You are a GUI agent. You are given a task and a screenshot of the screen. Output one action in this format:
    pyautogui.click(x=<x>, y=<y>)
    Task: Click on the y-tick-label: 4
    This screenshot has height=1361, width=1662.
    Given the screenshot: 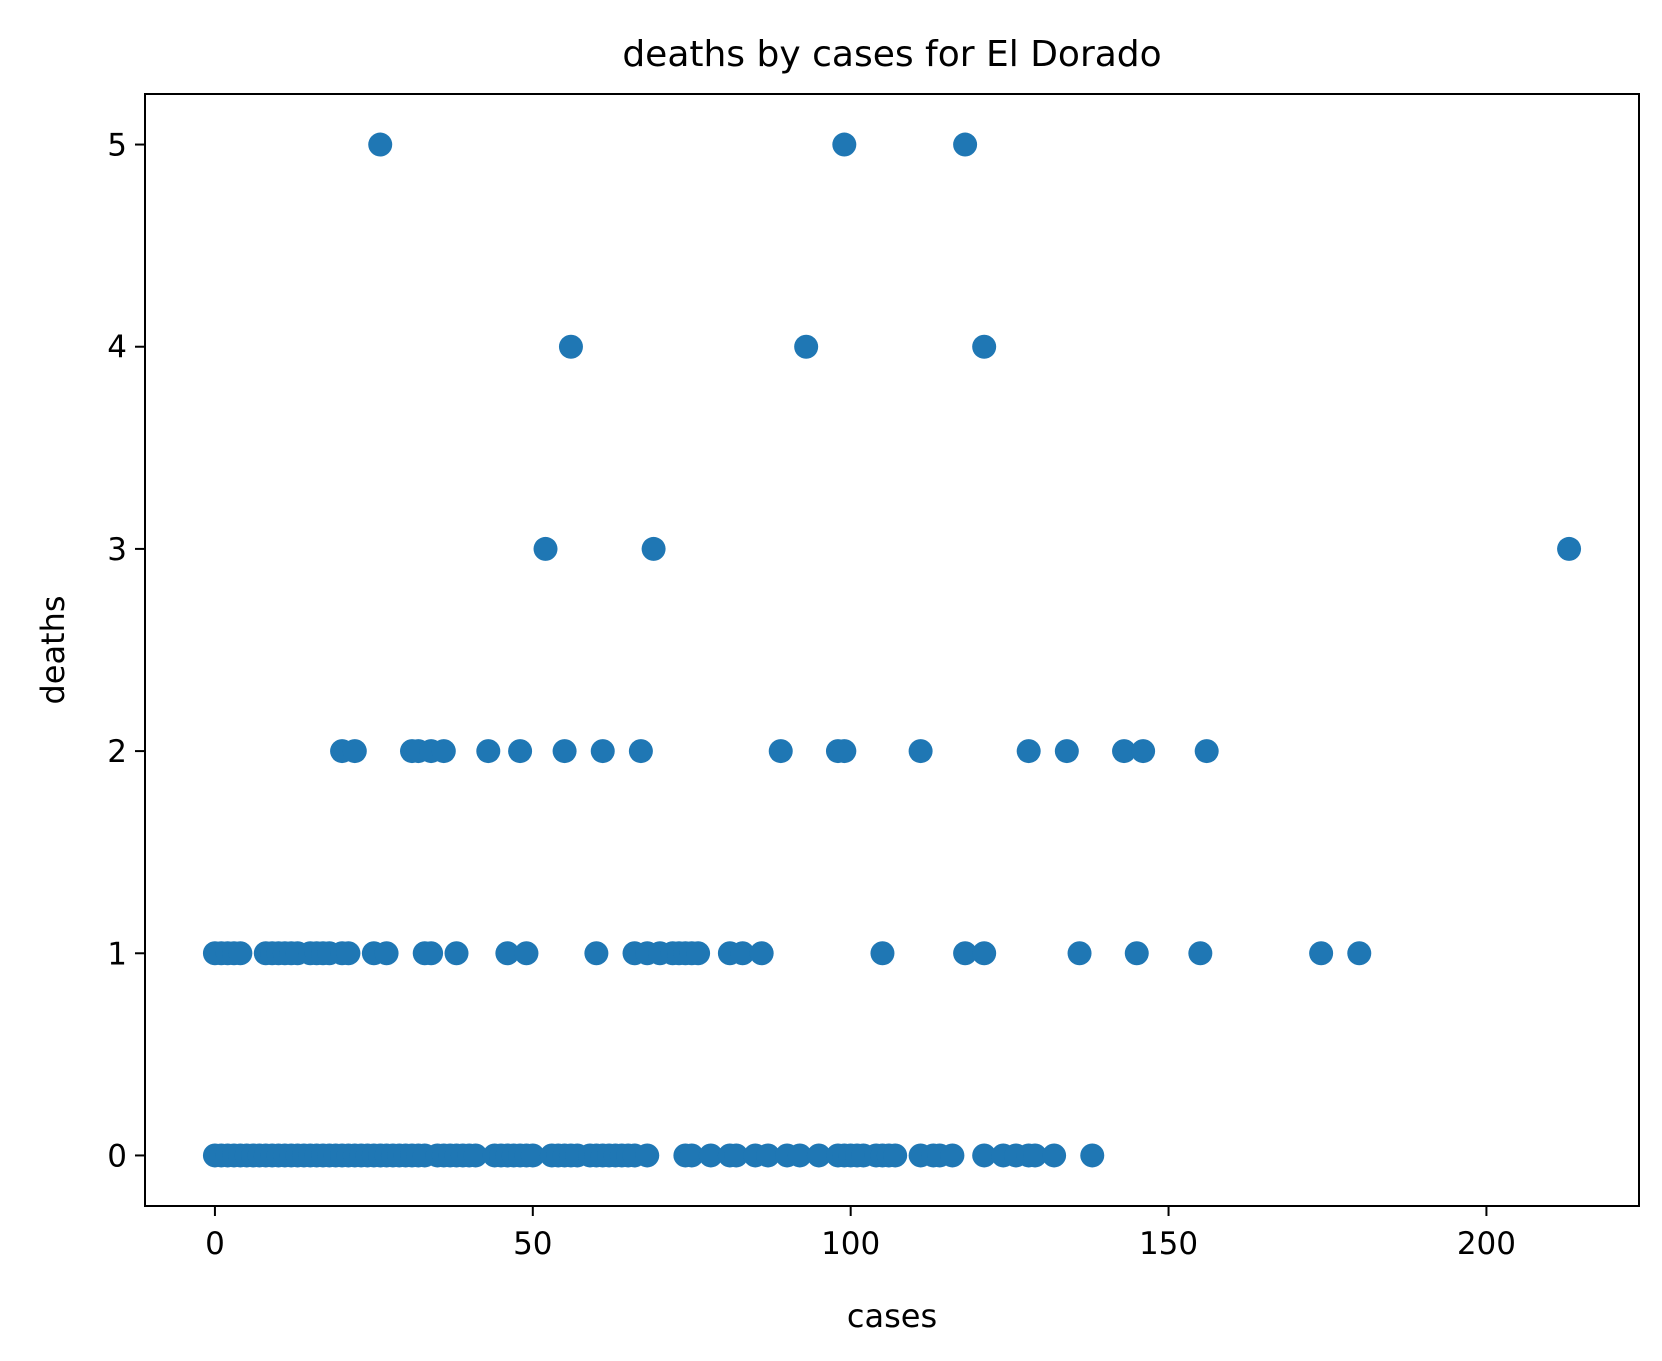 What is the action you would take?
    pyautogui.click(x=117, y=348)
    